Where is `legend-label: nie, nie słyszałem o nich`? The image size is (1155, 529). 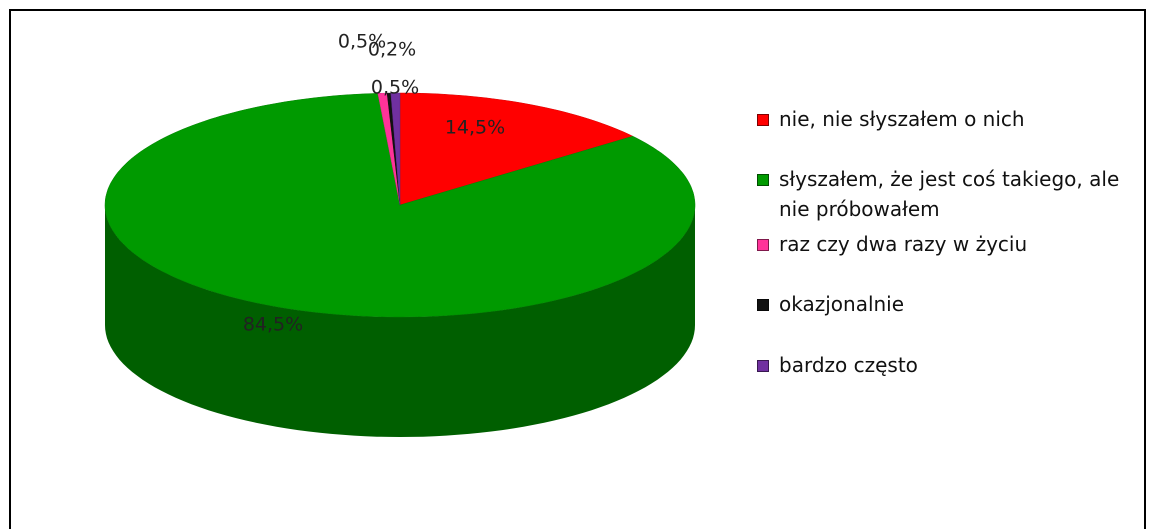
legend-label: nie, nie słyszałem o nich is located at coordinates (902, 119).